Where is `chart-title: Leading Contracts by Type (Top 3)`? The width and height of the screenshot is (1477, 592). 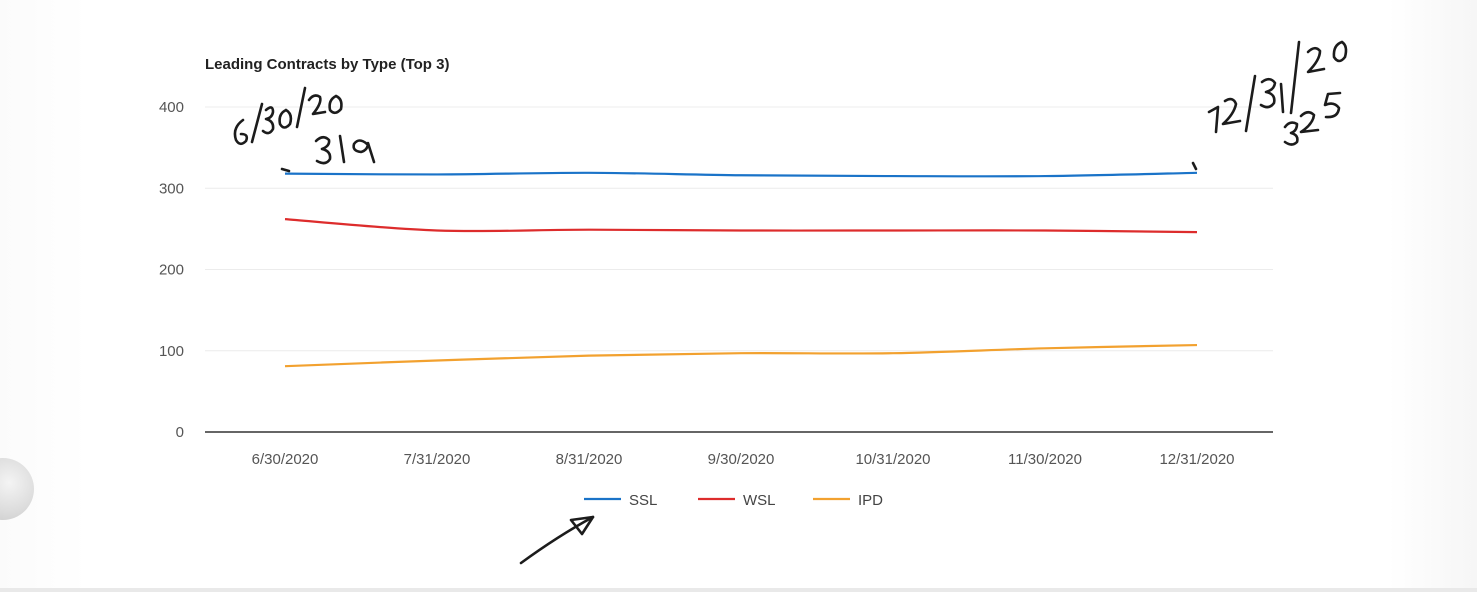 chart-title: Leading Contracts by Type (Top 3) is located at coordinates (327, 64).